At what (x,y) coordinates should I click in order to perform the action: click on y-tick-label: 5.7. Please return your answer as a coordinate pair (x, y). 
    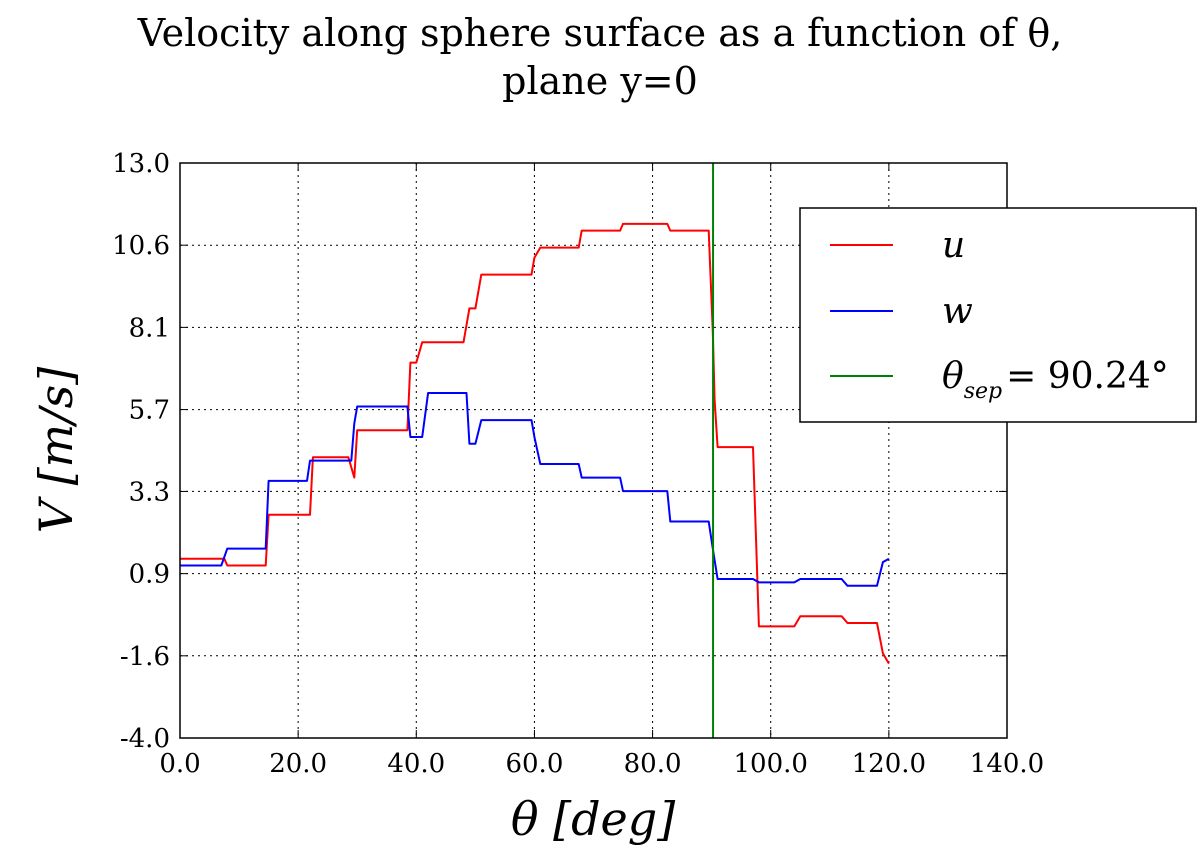
    Looking at the image, I should click on (149, 411).